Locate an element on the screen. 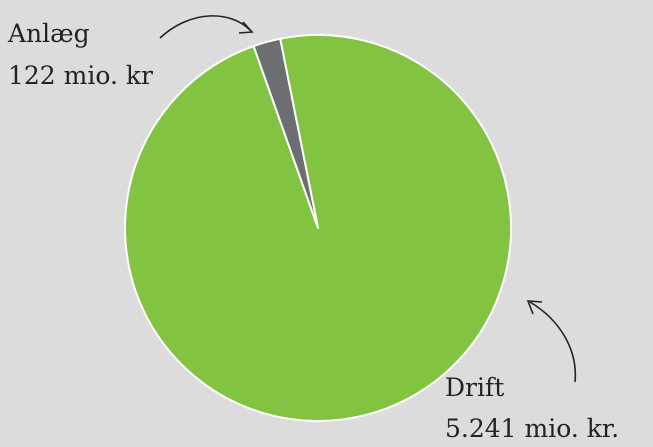  value-label: 122 mio. kr is located at coordinates (80, 75).